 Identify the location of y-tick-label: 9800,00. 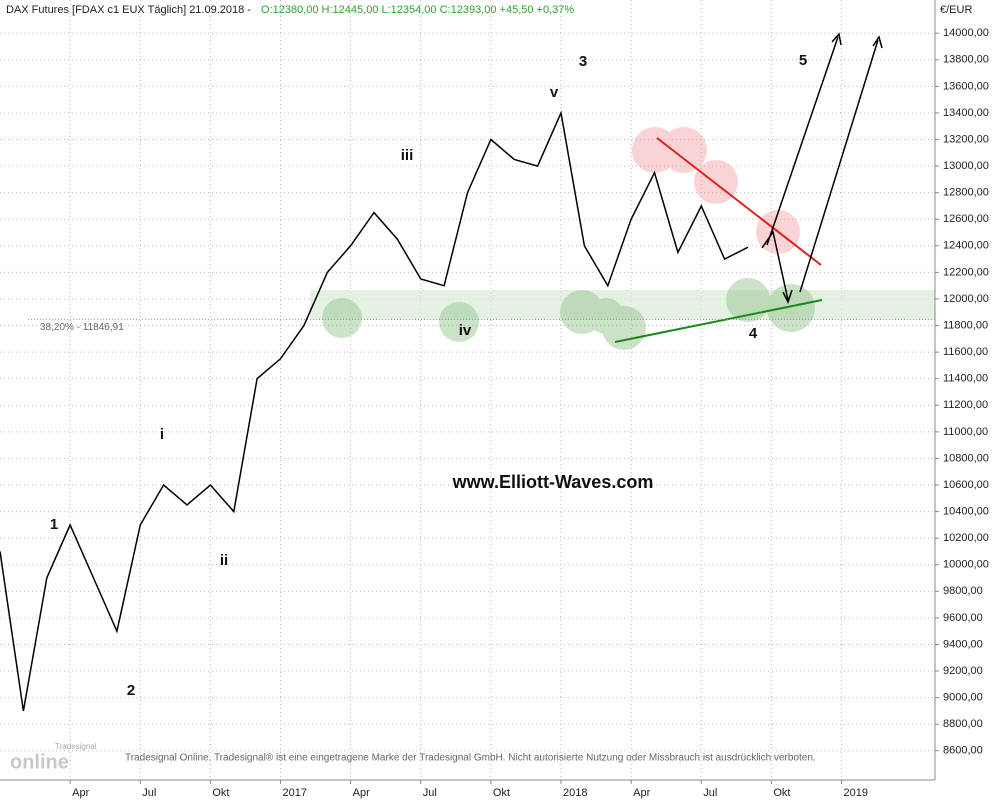
(963, 591).